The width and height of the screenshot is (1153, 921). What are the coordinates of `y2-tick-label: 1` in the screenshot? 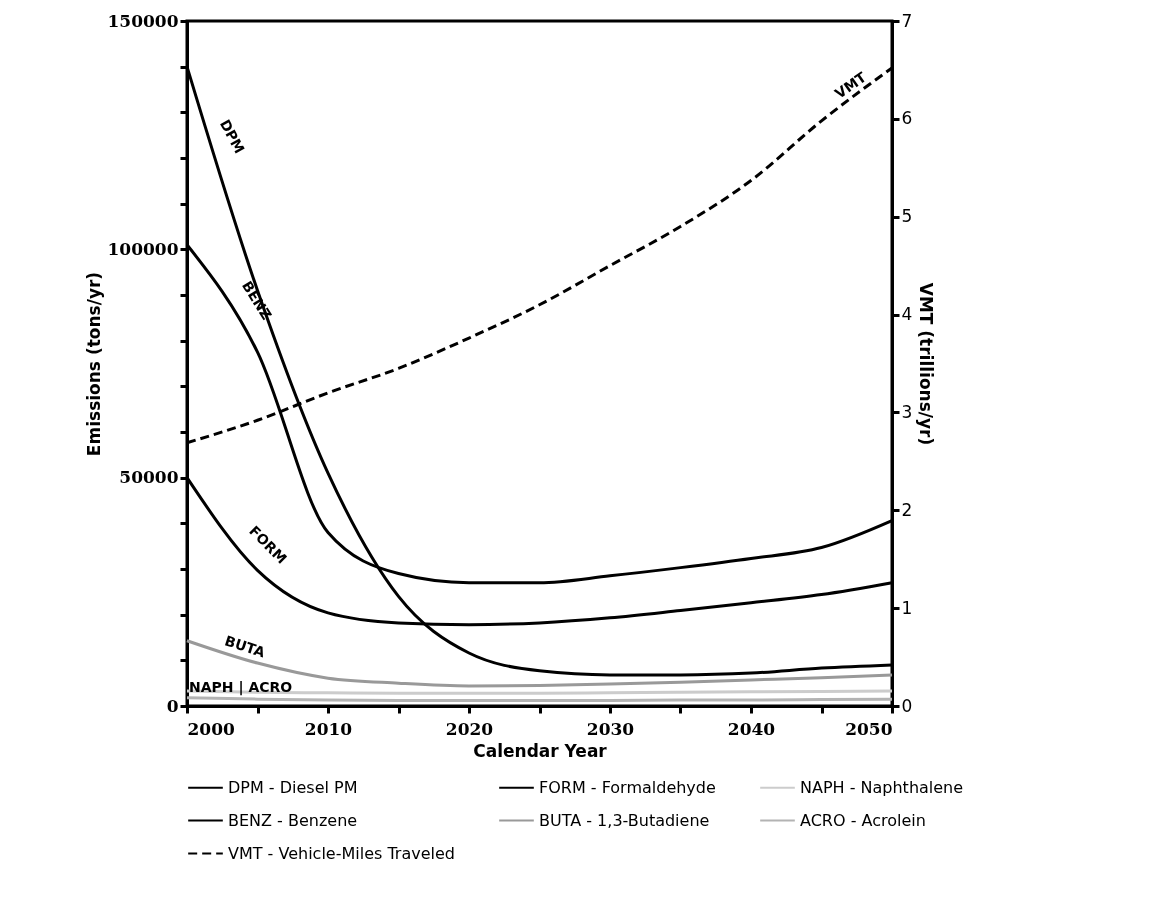 It's located at (907, 607).